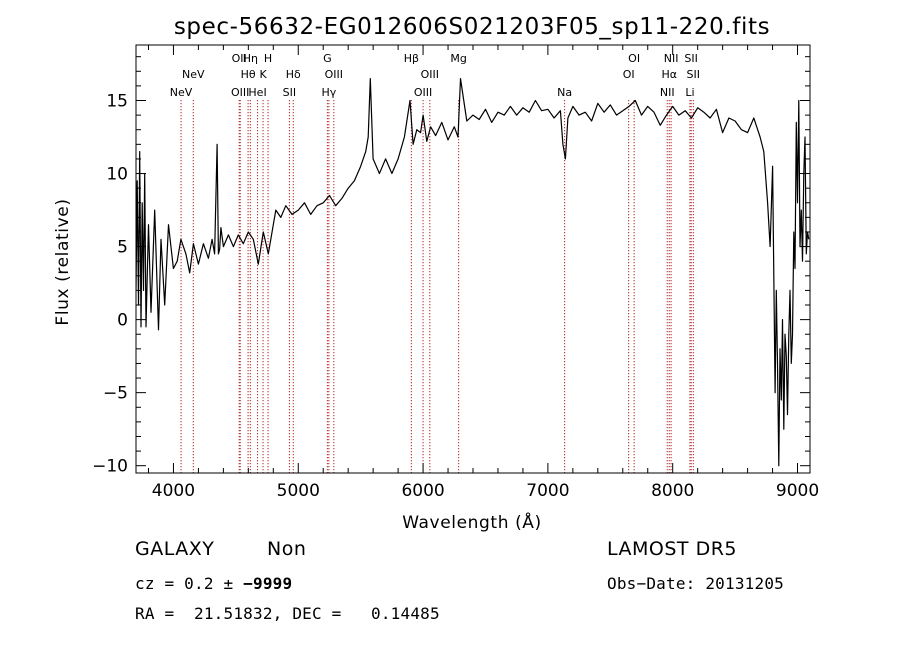  What do you see at coordinates (189, 583) in the screenshot?
I see `redshift-value: cz = 0.2 ±` at bounding box center [189, 583].